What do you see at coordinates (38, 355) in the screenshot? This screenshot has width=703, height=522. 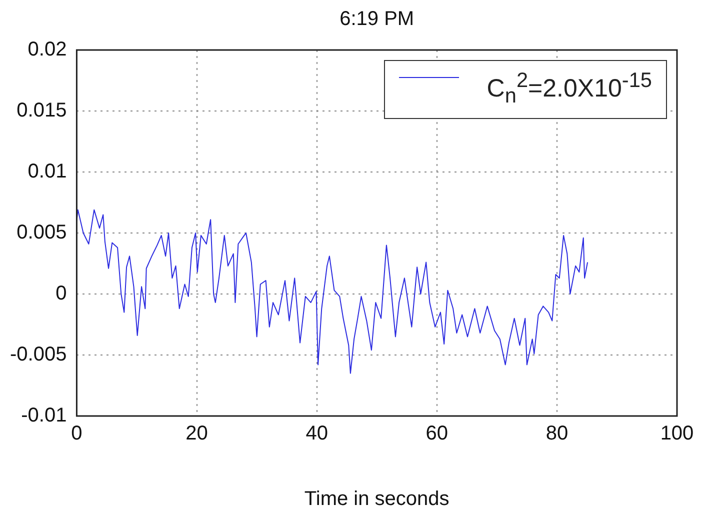 I see `y-tick-label: -0.005` at bounding box center [38, 355].